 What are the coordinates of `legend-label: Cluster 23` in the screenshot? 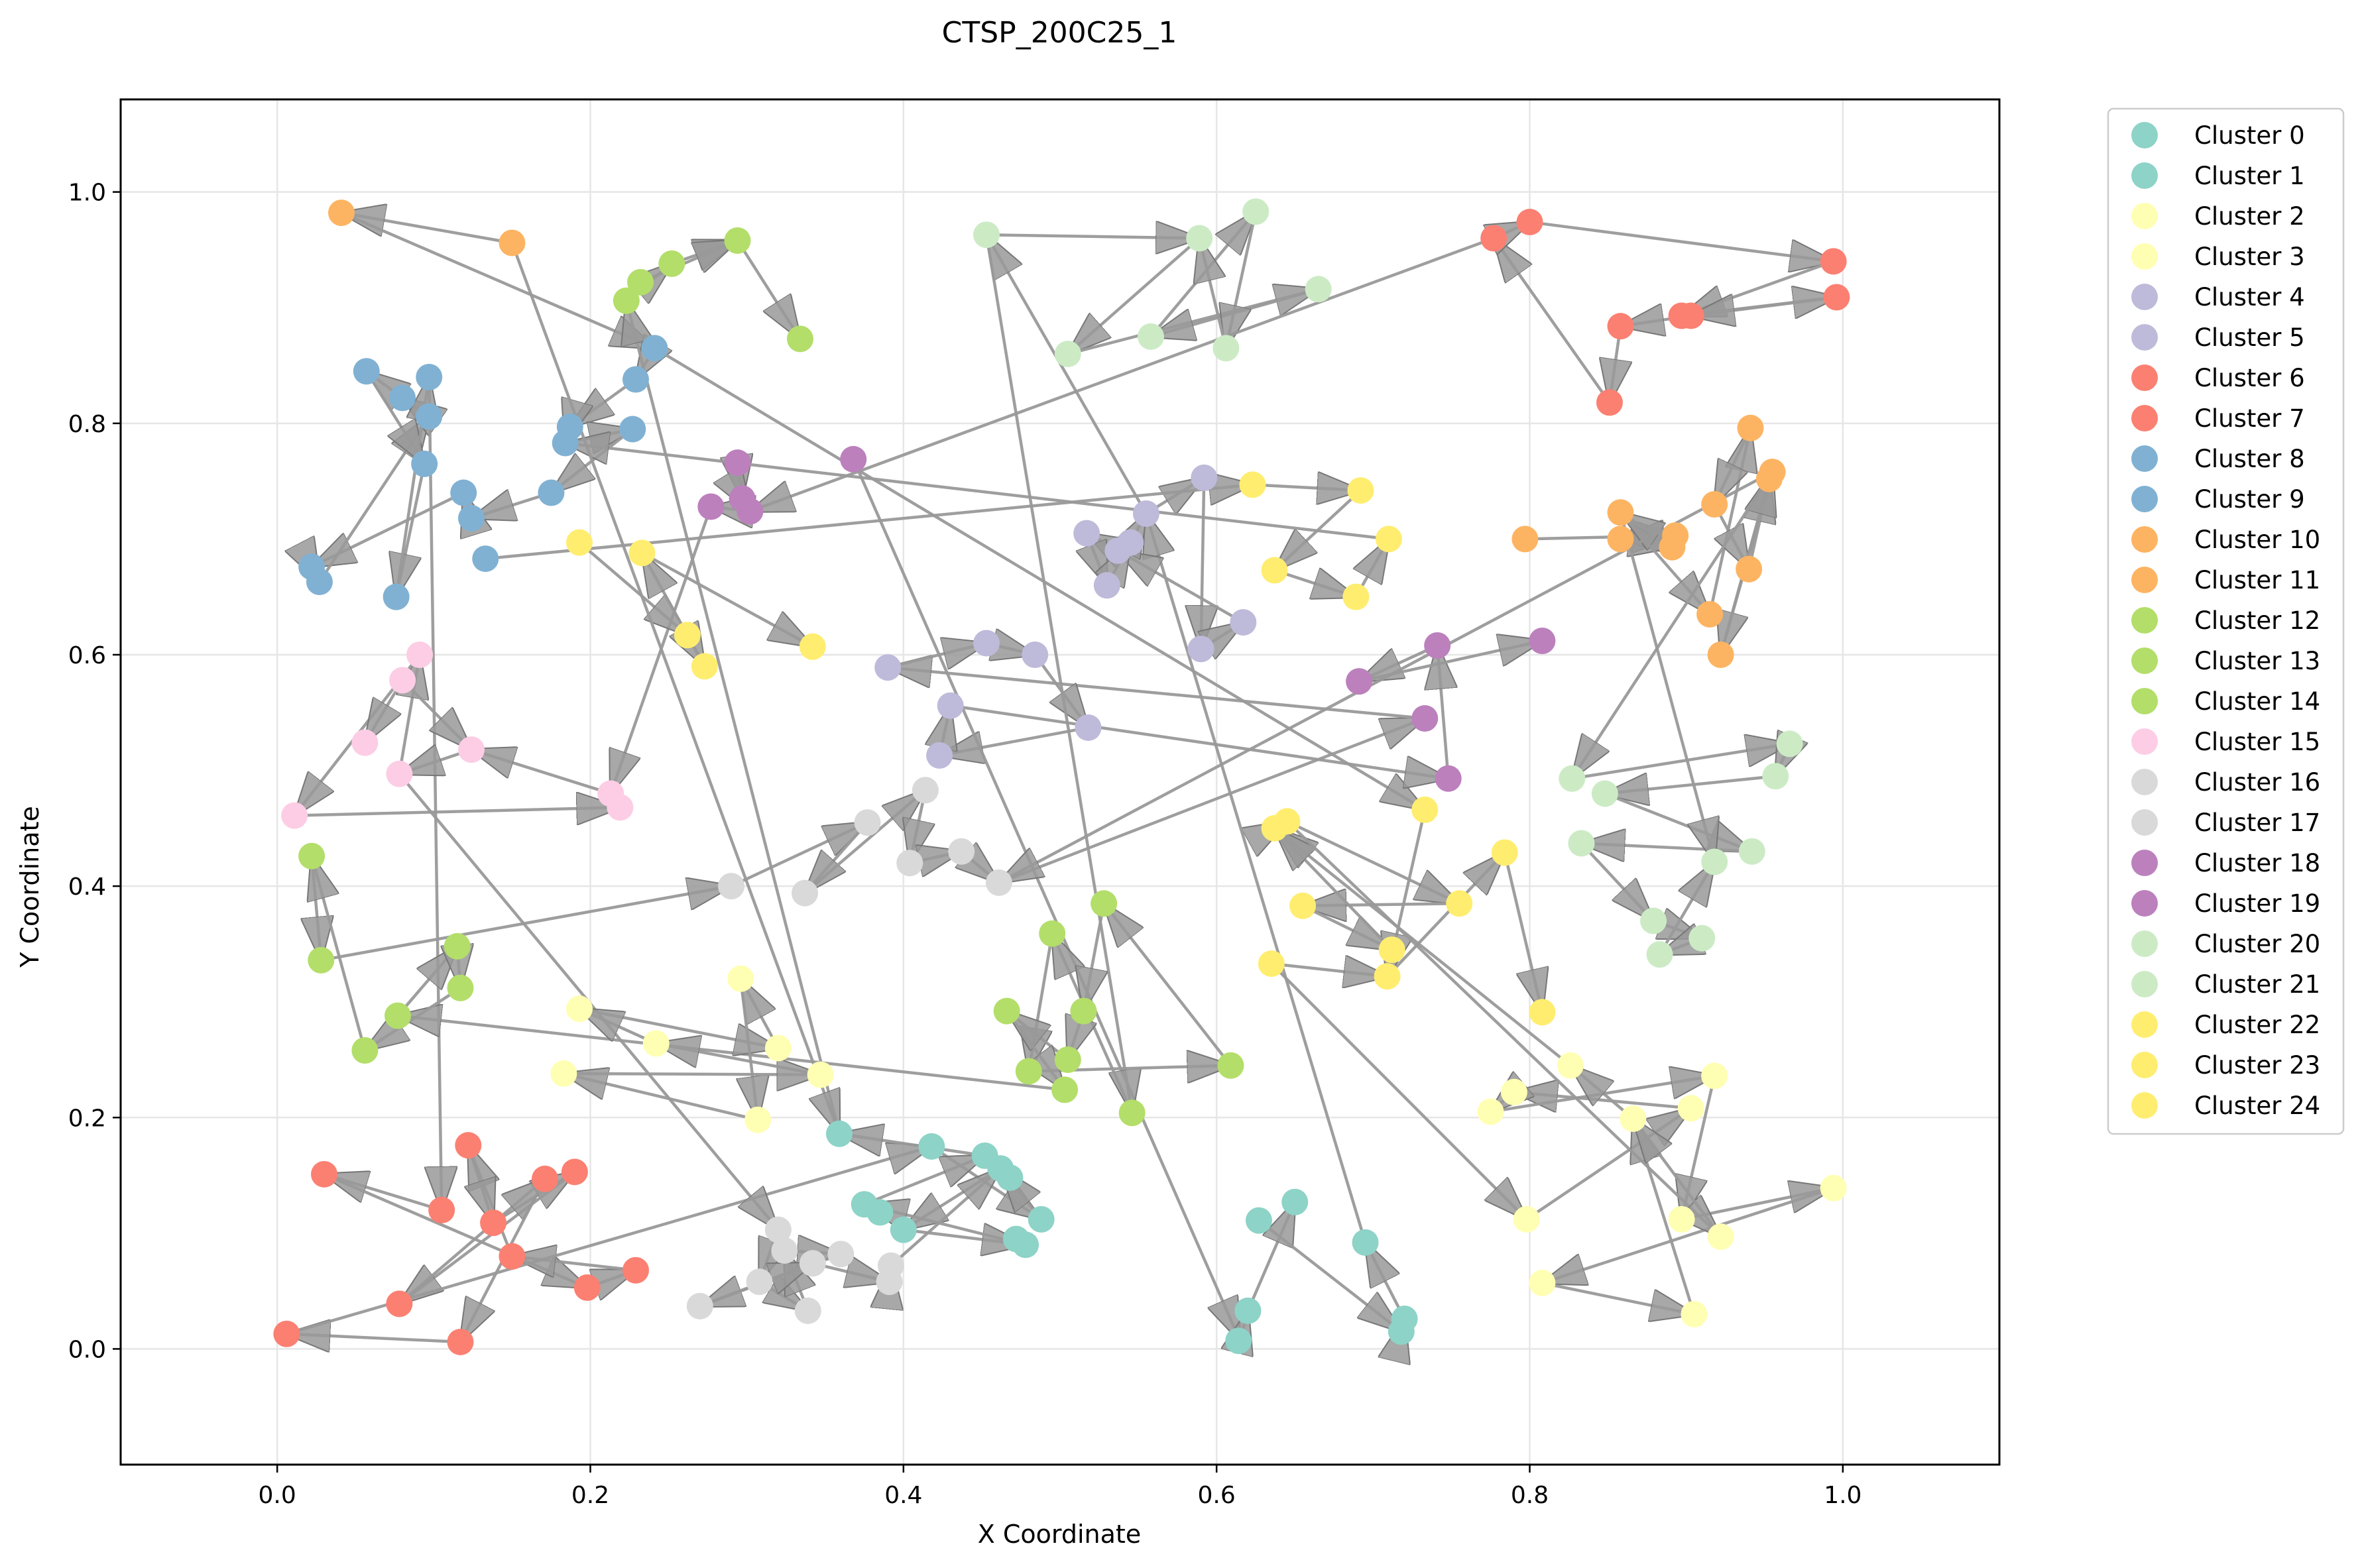 It's located at (2257, 1065).